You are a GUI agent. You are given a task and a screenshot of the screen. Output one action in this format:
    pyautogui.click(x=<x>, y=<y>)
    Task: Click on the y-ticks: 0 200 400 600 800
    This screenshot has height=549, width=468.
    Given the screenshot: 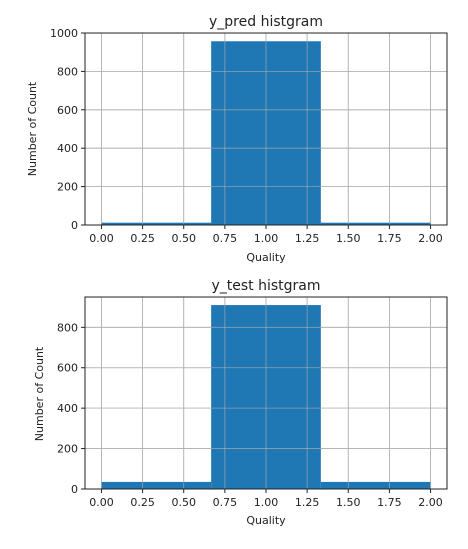 What is the action you would take?
    pyautogui.click(x=71, y=408)
    